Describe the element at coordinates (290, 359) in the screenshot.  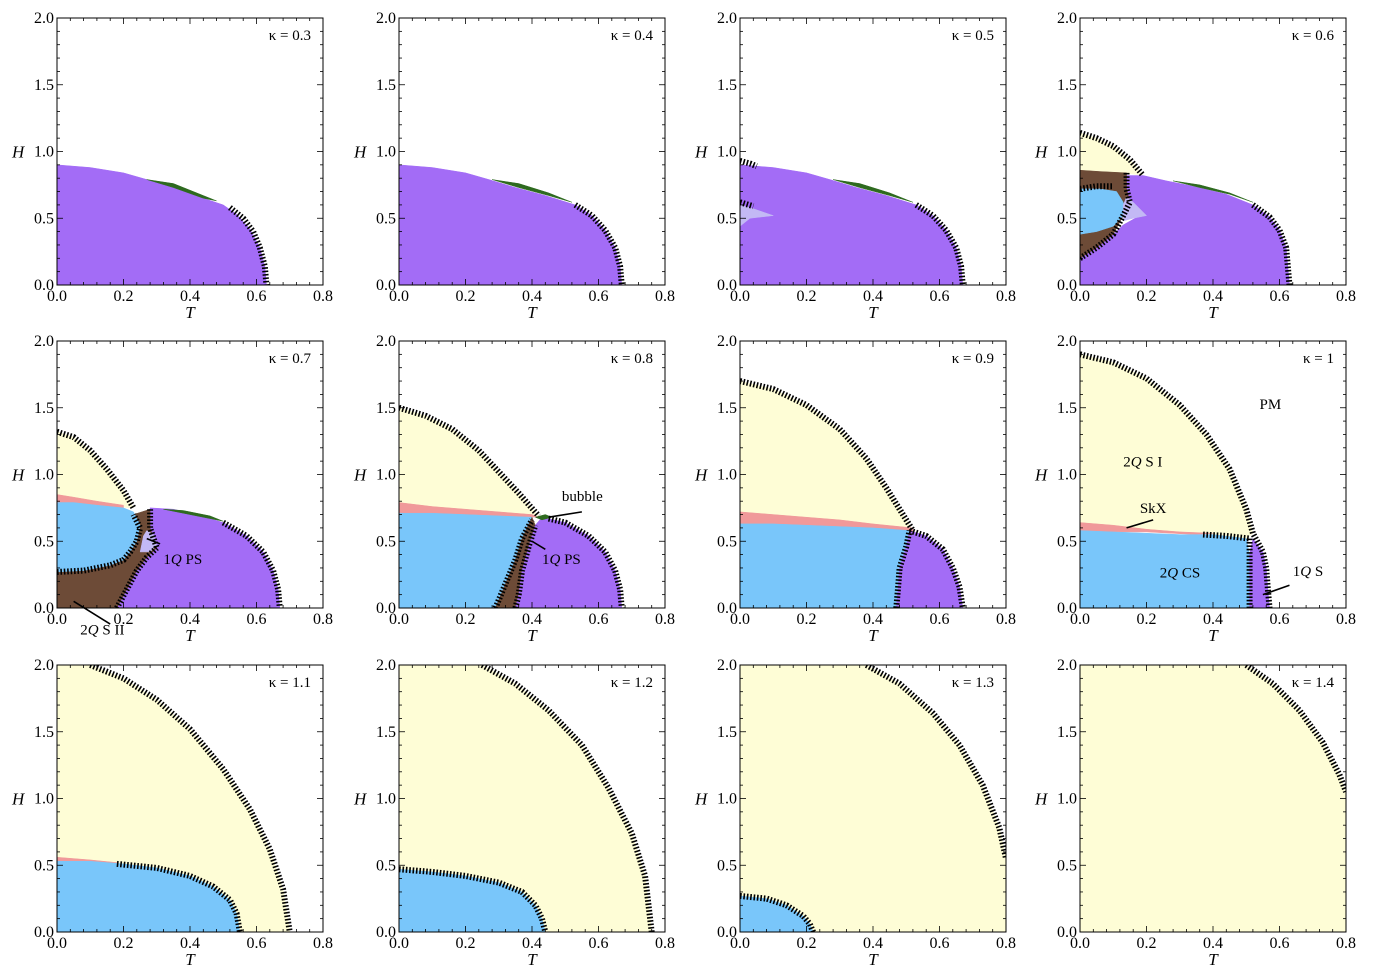
I see `kappa-label: κ = 0.7` at that location.